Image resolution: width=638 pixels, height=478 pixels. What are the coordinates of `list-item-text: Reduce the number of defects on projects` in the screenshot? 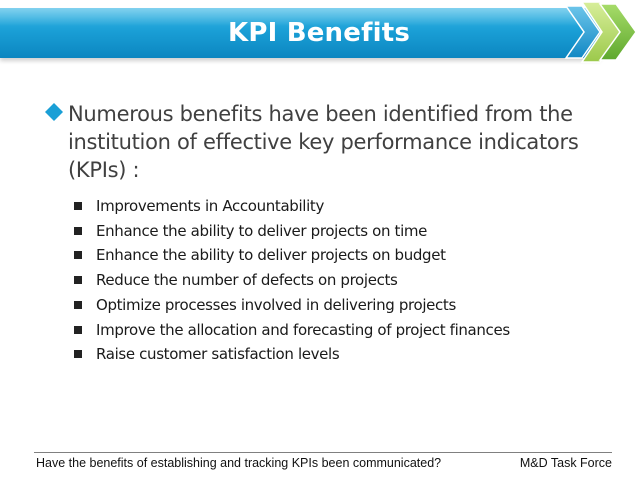 It's located at (247, 280).